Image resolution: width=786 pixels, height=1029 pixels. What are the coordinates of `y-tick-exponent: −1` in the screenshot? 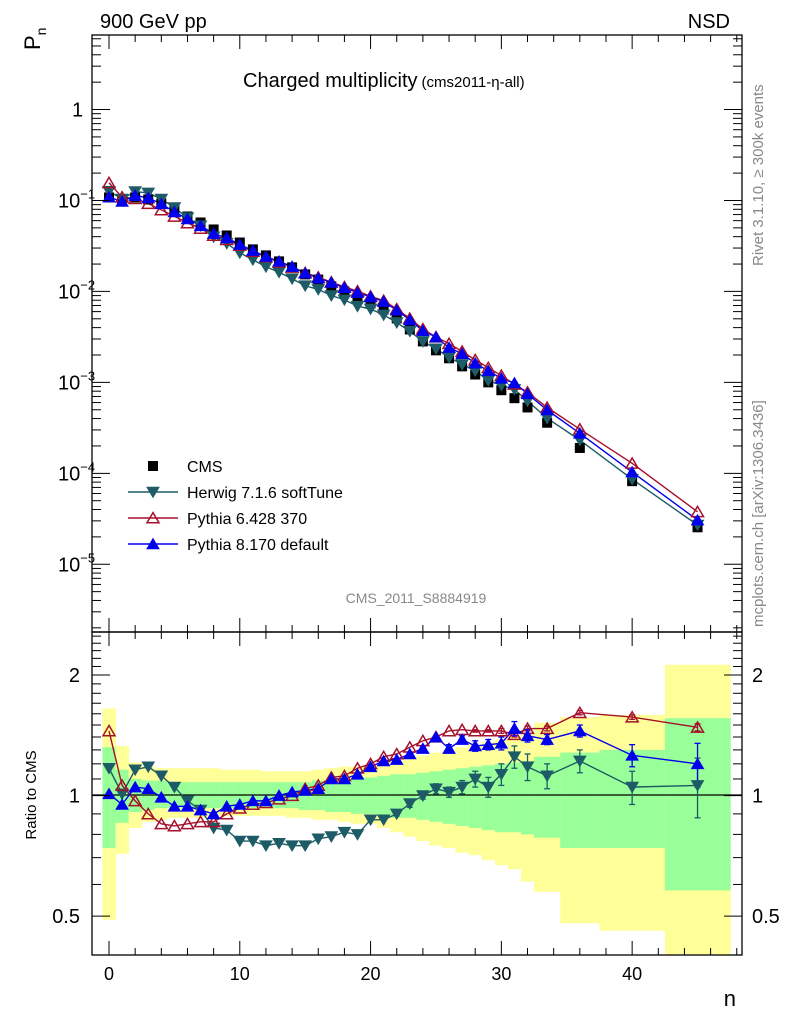 It's located at (87, 193).